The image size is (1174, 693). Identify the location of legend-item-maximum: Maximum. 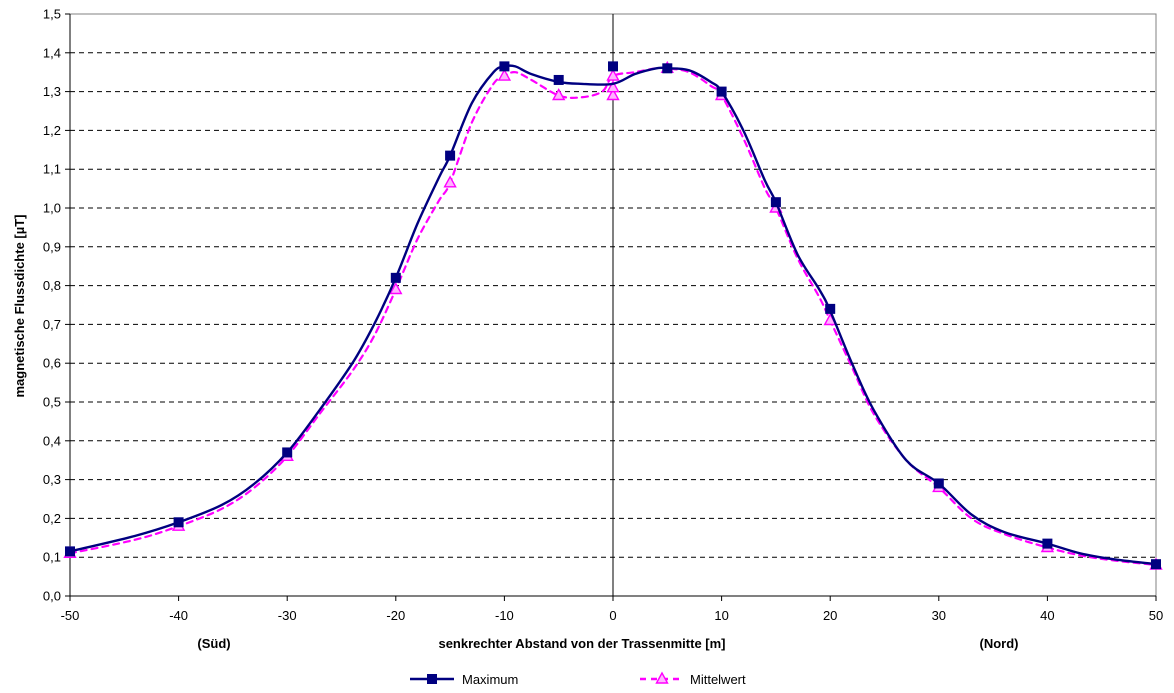
(464, 679).